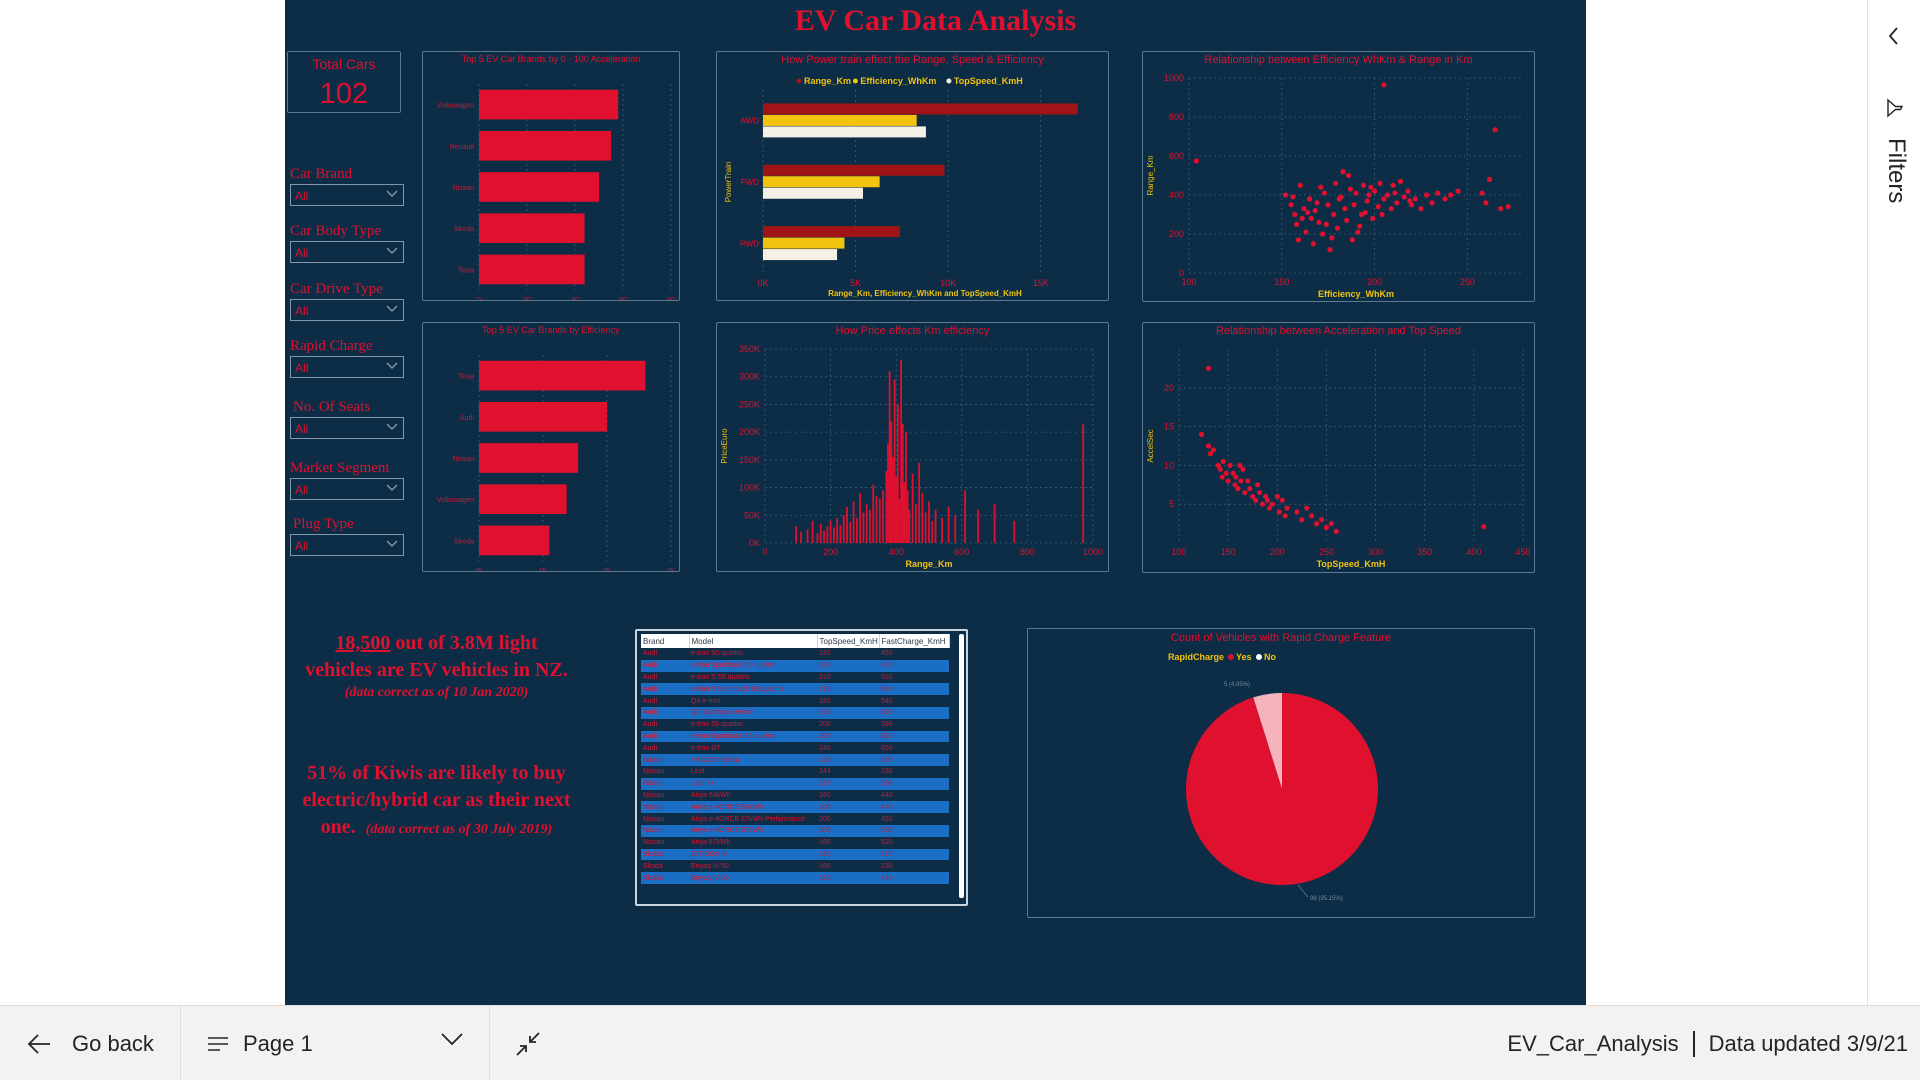 The image size is (1920, 1080). Describe the element at coordinates (1273, 777) in the screenshot. I see `chart-rapid-charge: RapidCharge Yes No 5 (4.85%) 98 (95.15%)` at that location.